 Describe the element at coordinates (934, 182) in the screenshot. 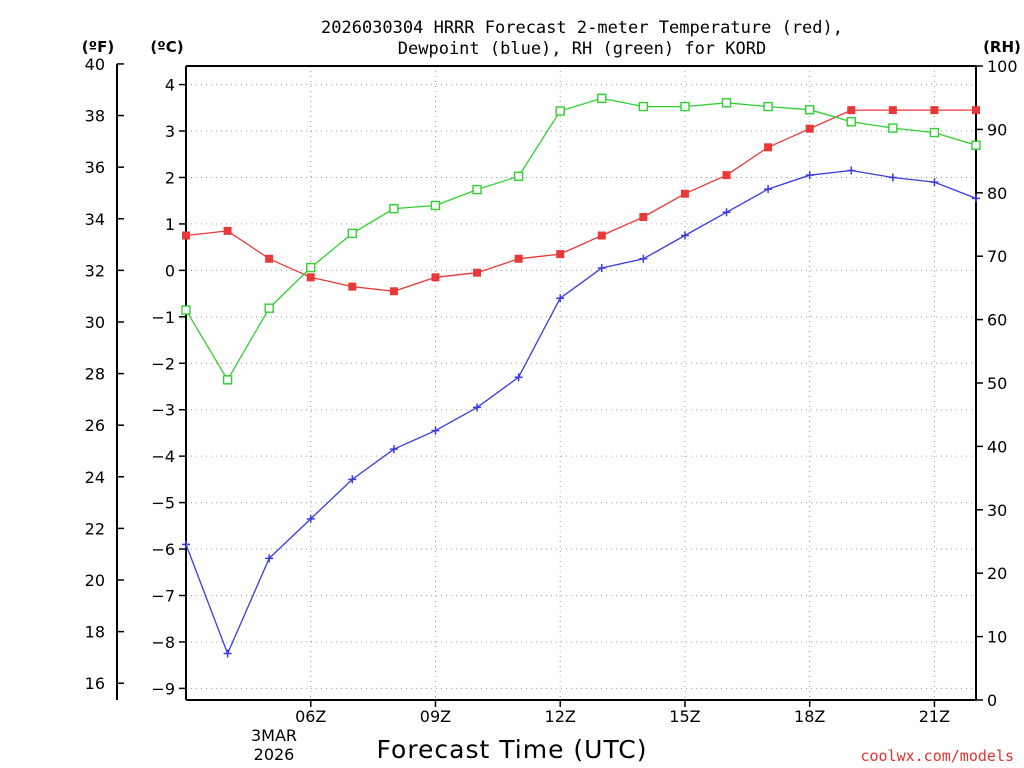

I see `dewpoint-point-21z` at that location.